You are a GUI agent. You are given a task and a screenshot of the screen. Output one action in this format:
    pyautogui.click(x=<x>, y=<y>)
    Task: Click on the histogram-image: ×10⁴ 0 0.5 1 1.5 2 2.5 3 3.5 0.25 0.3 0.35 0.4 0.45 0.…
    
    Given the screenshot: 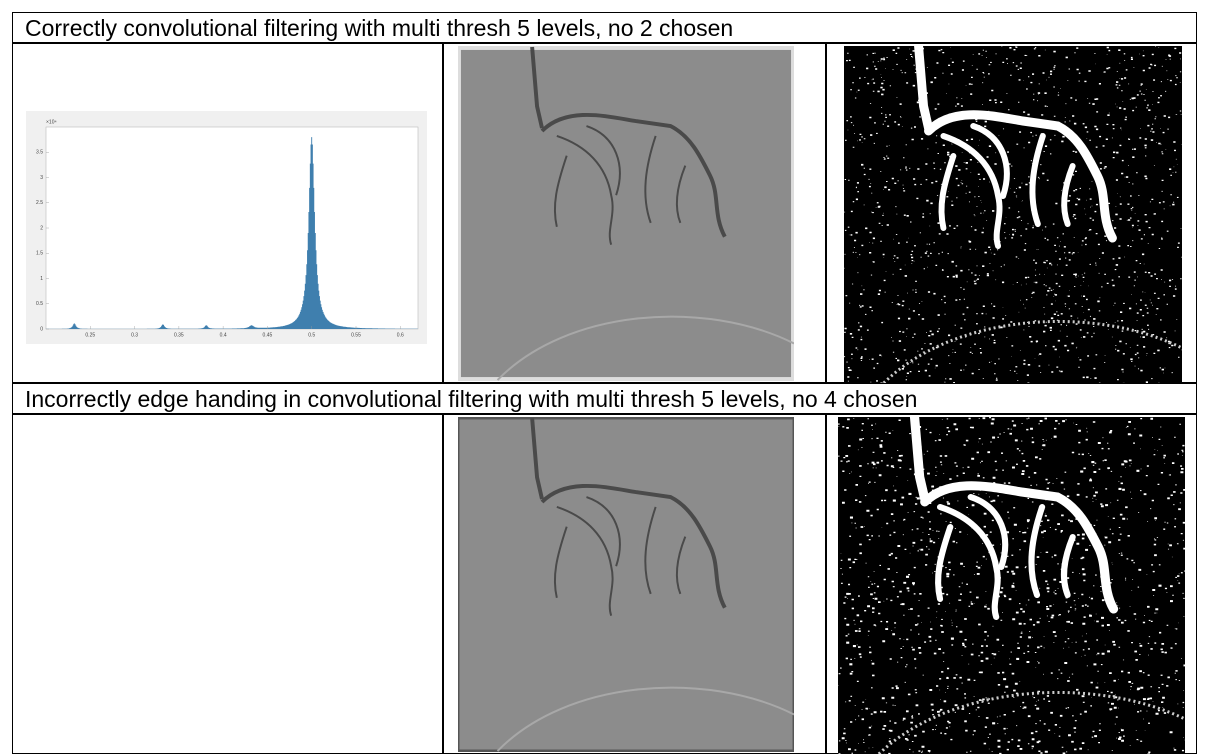 What is the action you would take?
    pyautogui.click(x=226, y=229)
    